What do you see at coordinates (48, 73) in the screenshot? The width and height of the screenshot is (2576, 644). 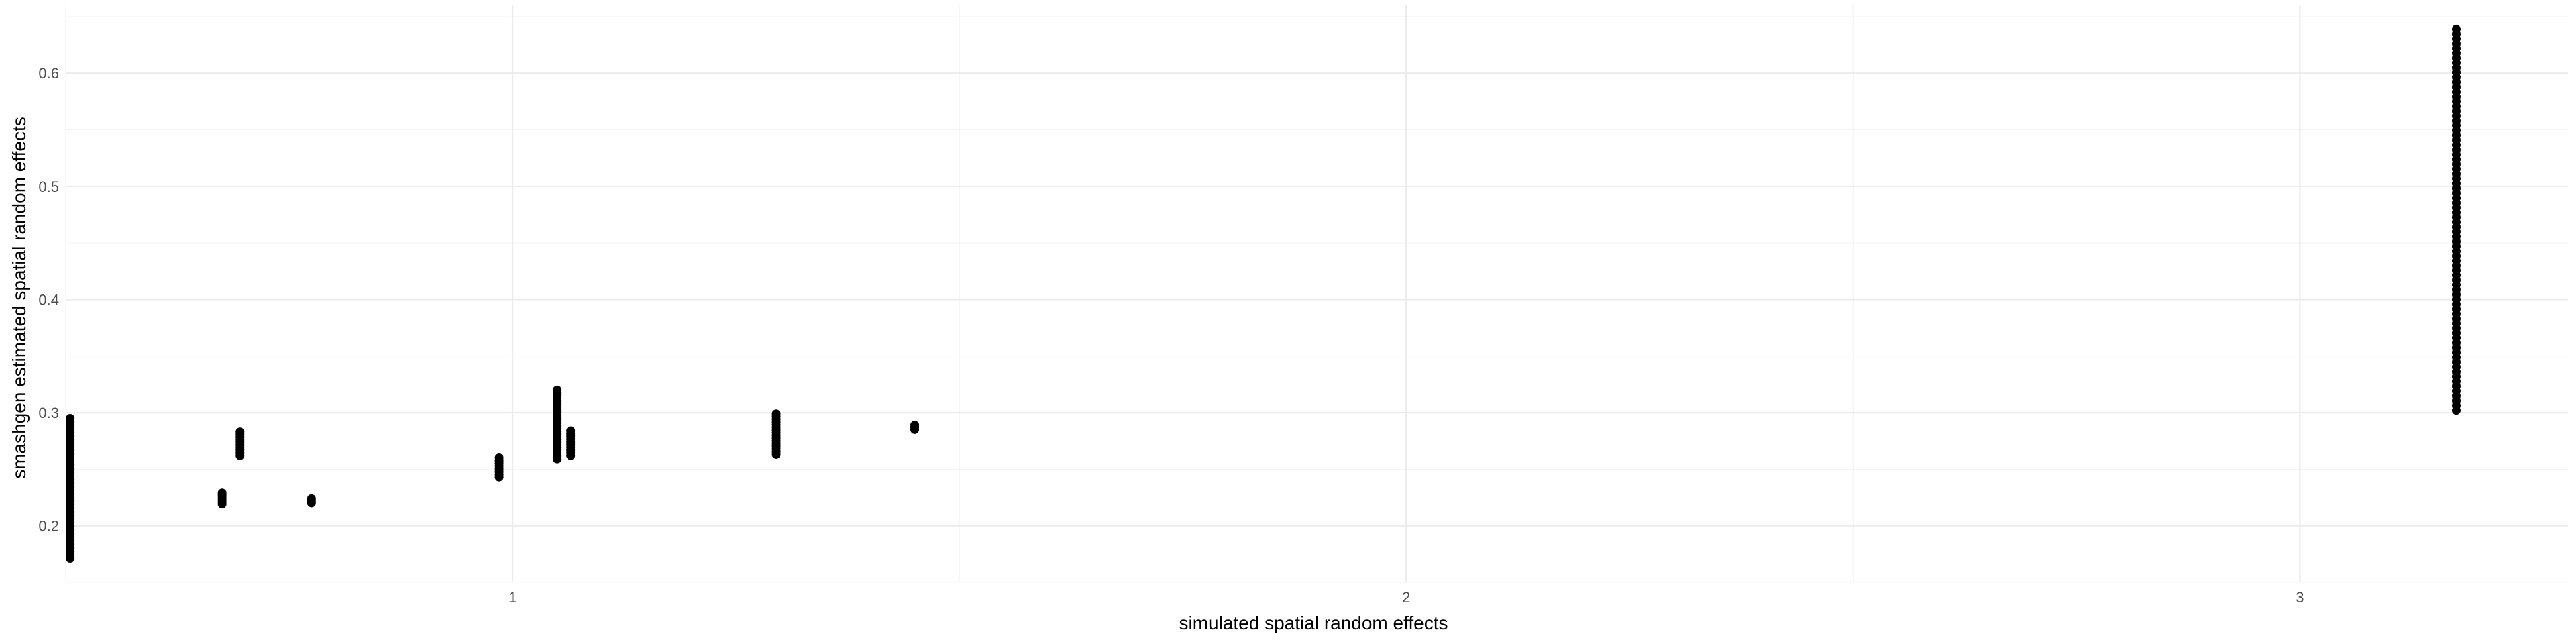 I see `y-tick-label: 0.6` at bounding box center [48, 73].